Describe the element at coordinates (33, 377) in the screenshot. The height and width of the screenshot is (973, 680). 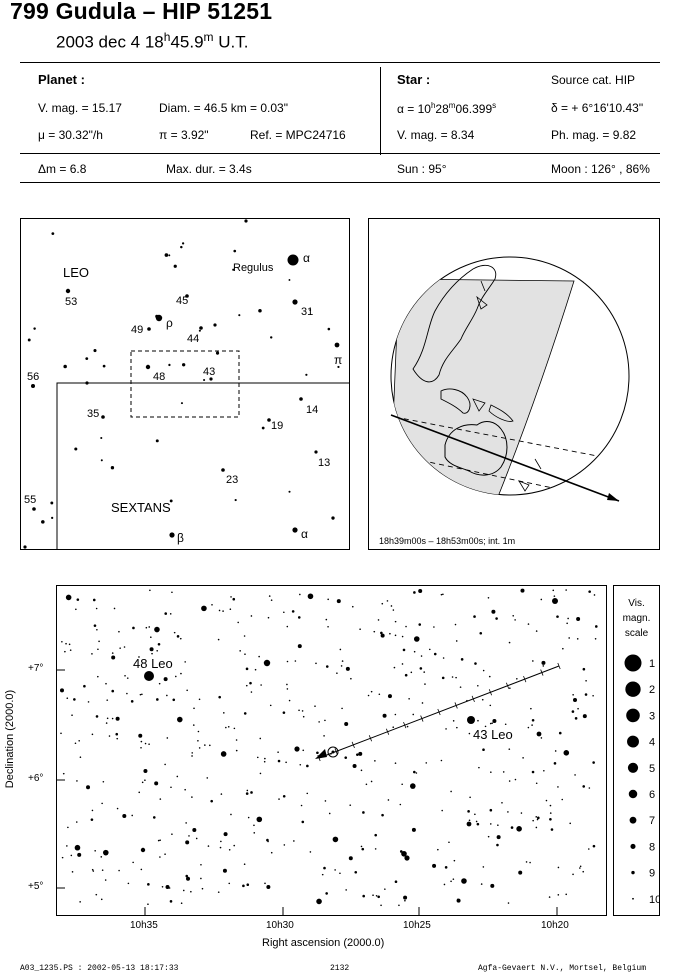
I see `star-label-56: 56` at that location.